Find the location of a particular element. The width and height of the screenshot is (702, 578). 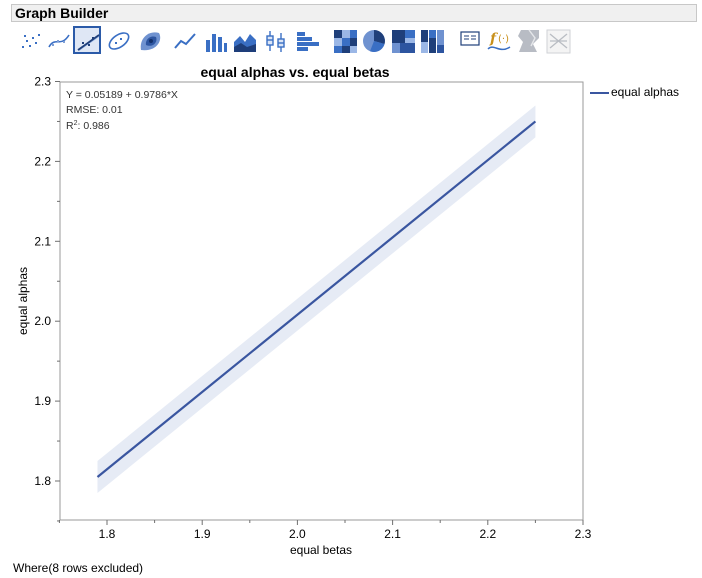

histogram-icon is located at coordinates (308, 41).